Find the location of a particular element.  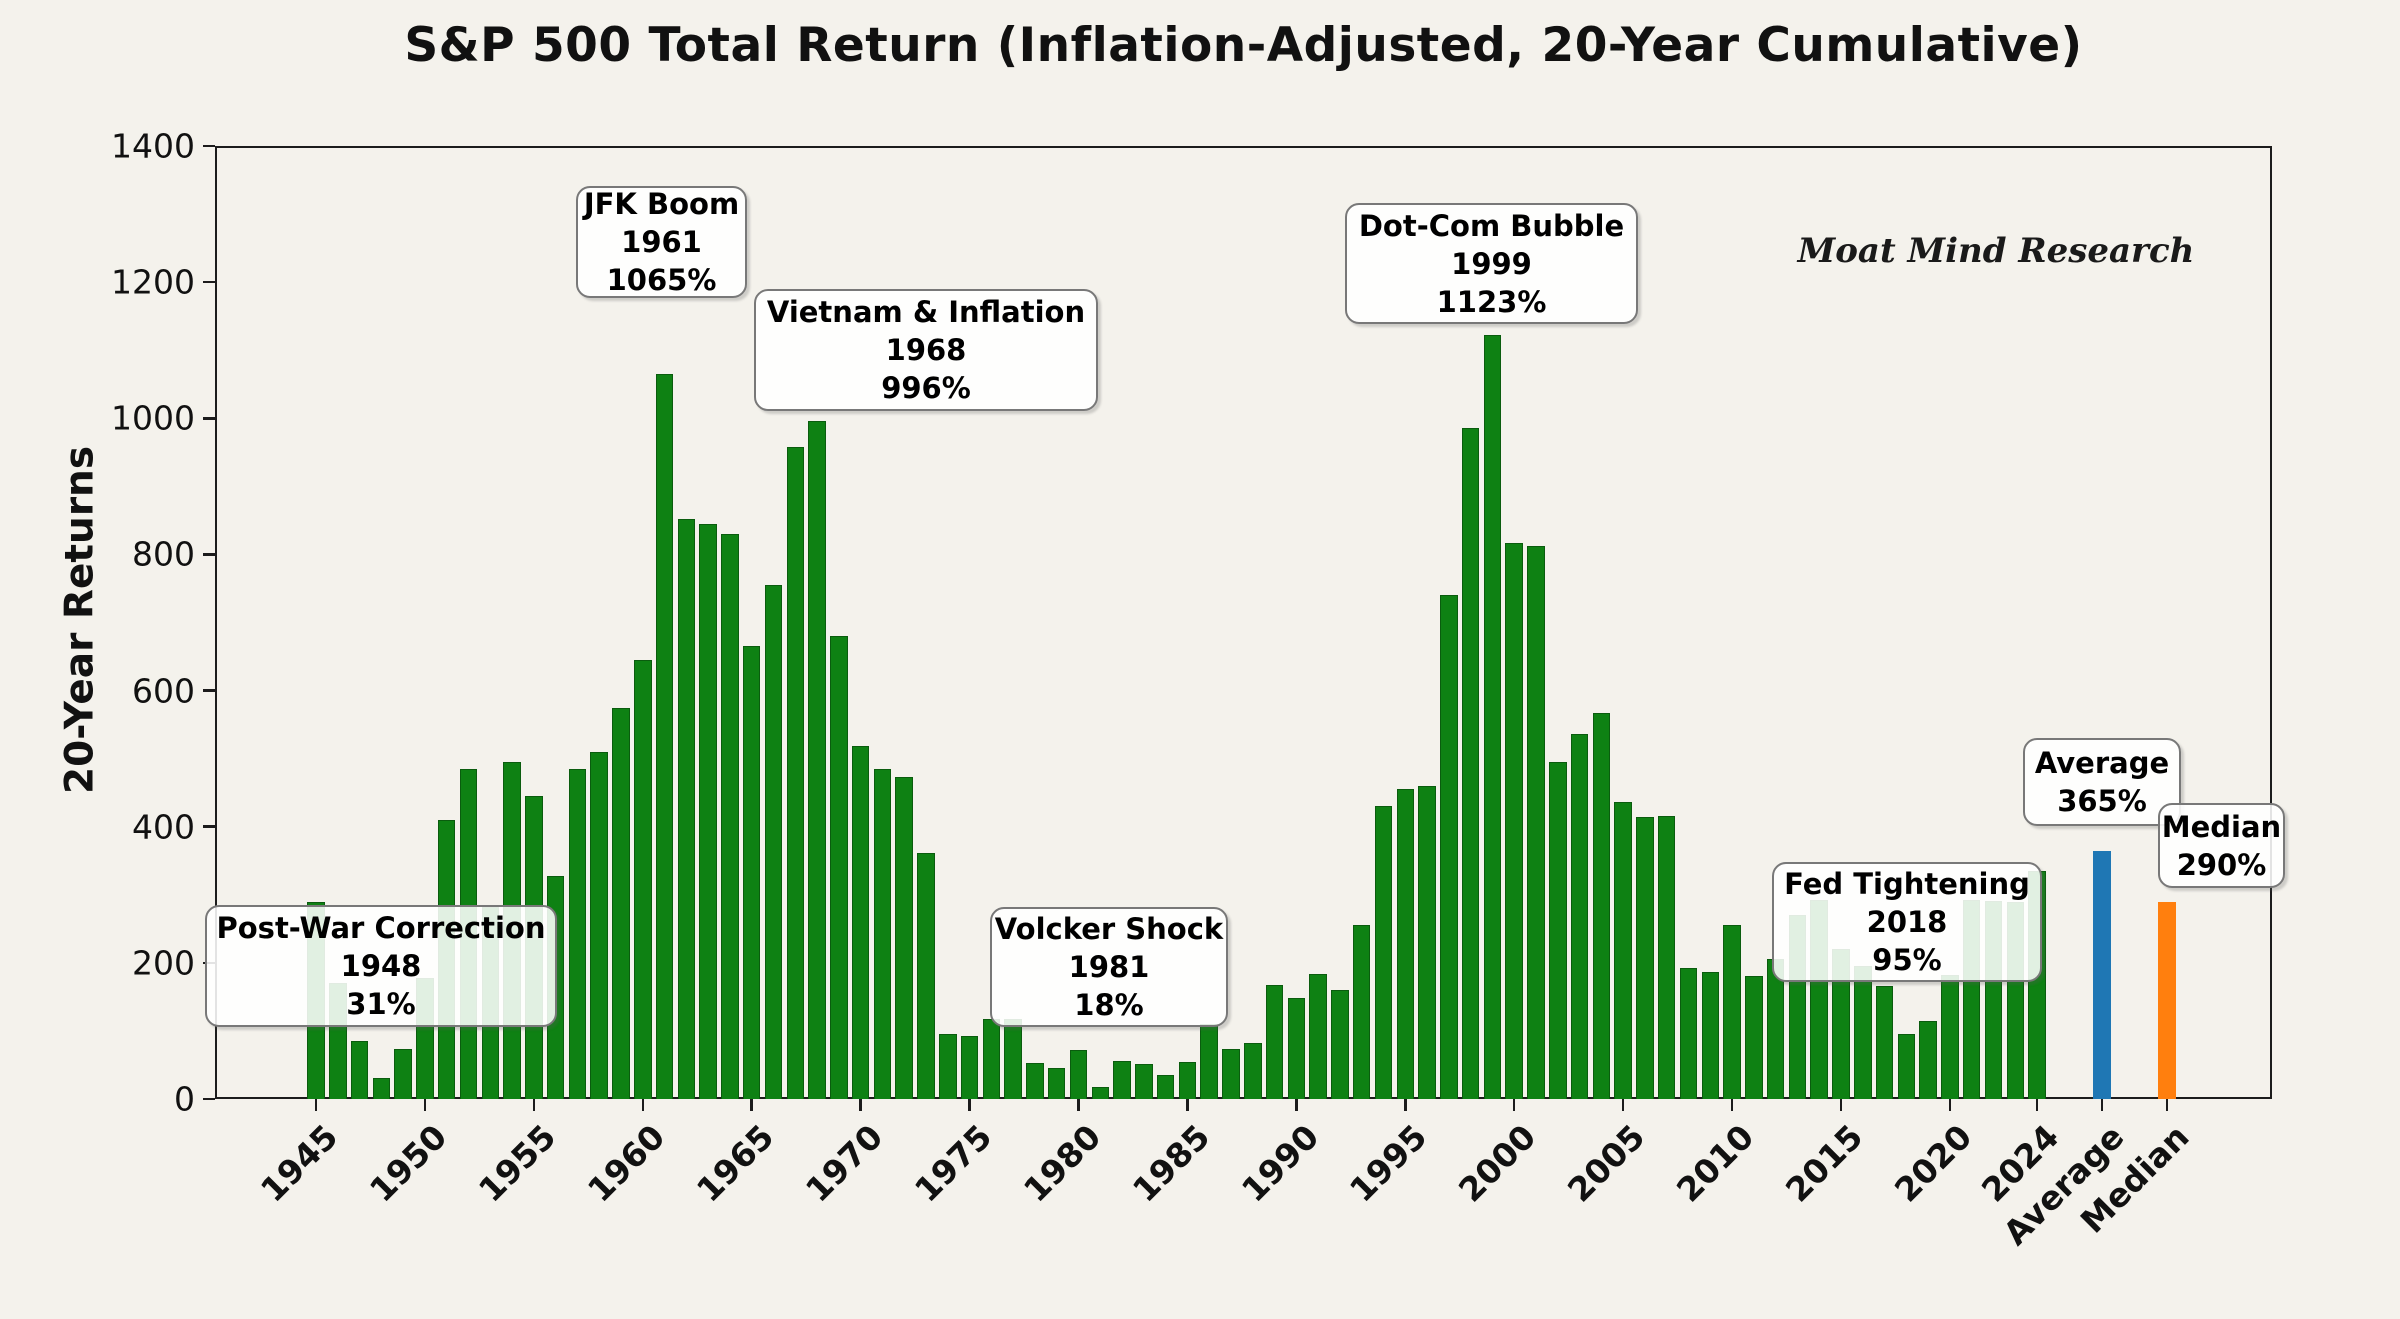

annotation-line: Dot-Com Bubble is located at coordinates (1491, 225).